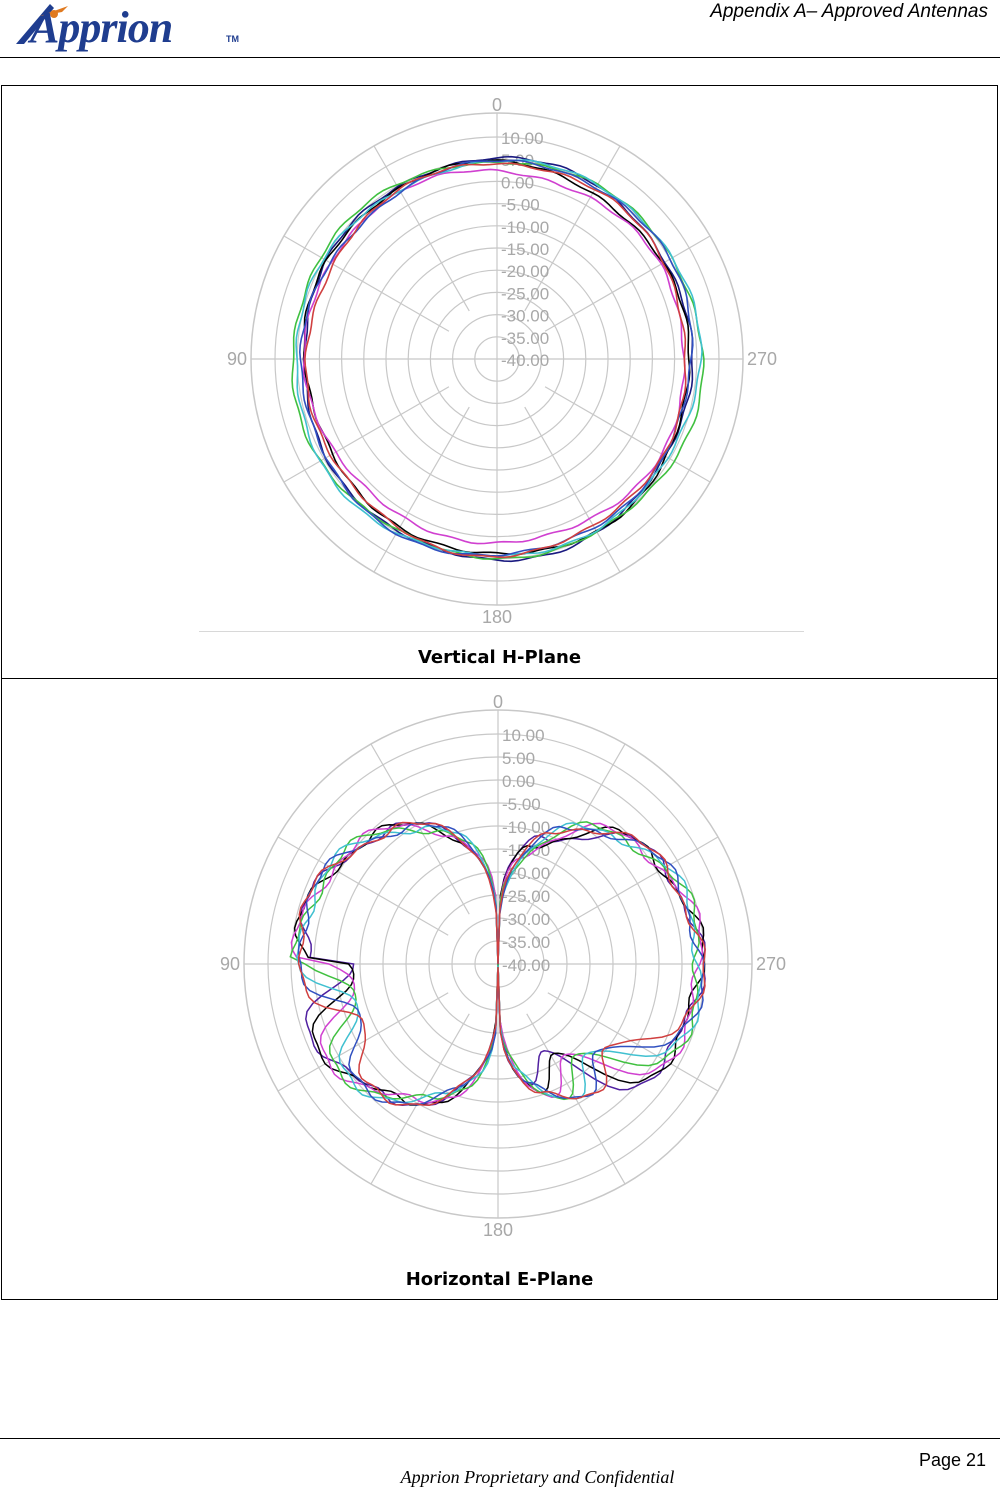 The height and width of the screenshot is (1488, 1000). Describe the element at coordinates (952, 1460) in the screenshot. I see `page-number: Page 21` at that location.